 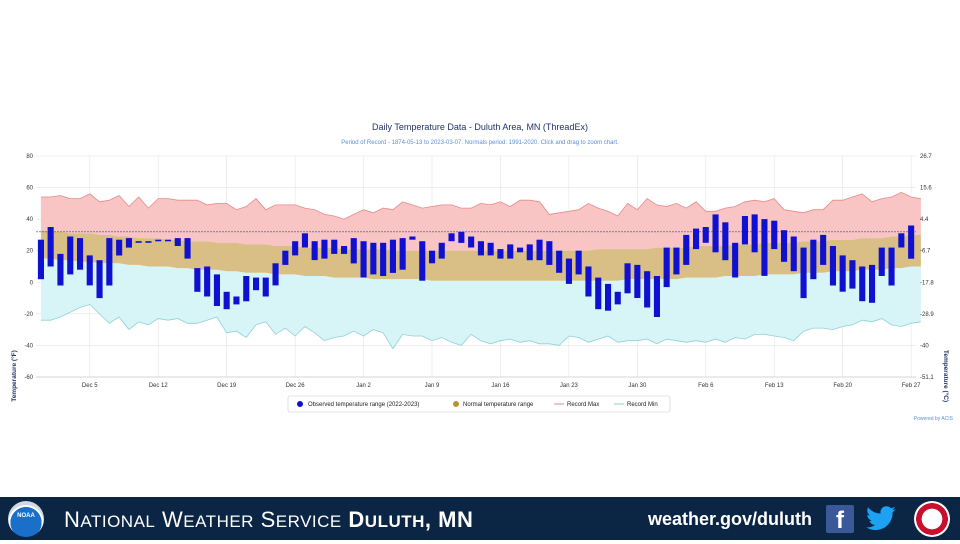 I want to click on facebook-icon: f, so click(x=840, y=519).